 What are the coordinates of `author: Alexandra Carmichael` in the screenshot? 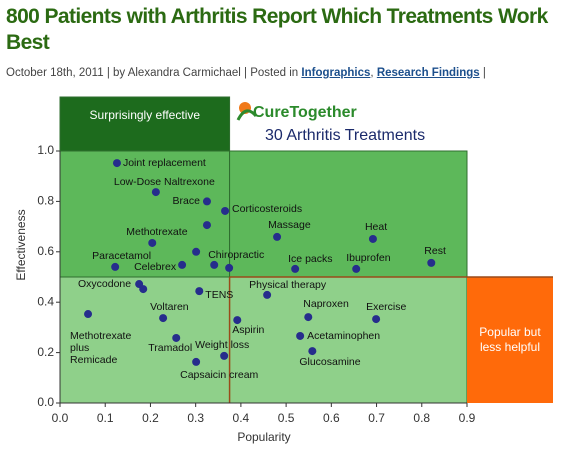 It's located at (184, 73).